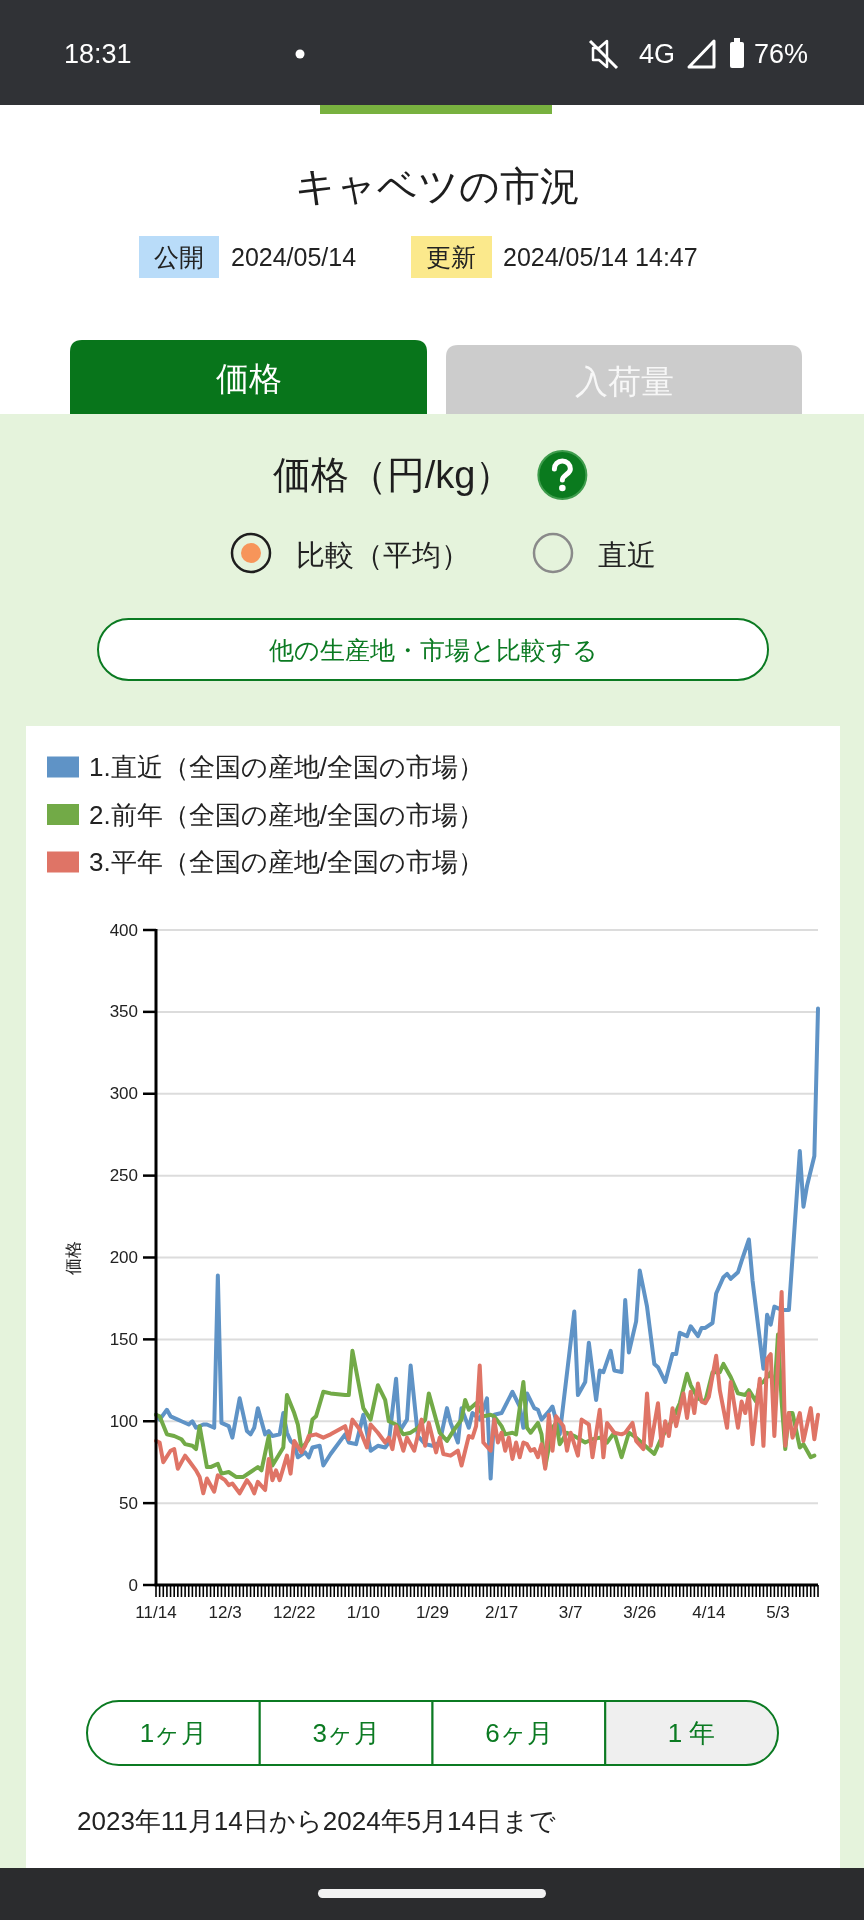 The width and height of the screenshot is (864, 1920). I want to click on x-tick-label: 11/14, so click(156, 1612).